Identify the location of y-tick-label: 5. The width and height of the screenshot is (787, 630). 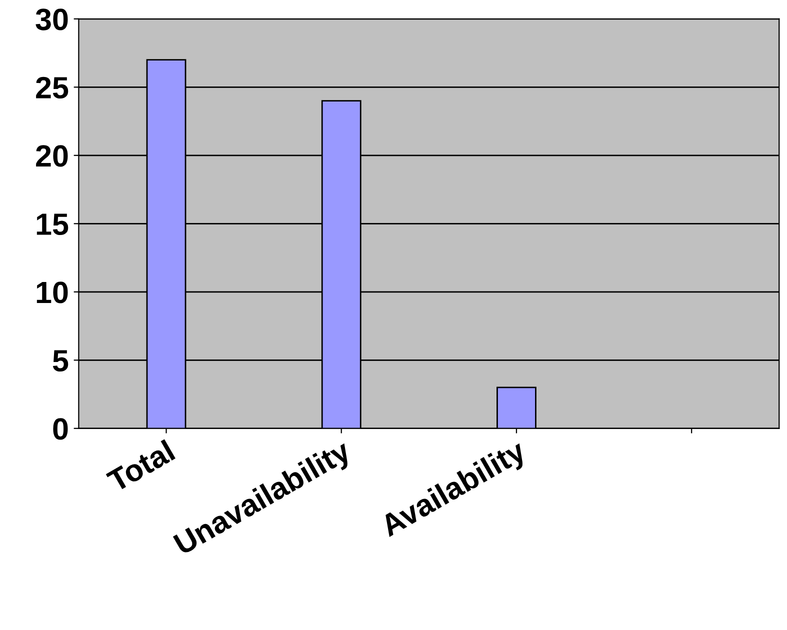
(60, 361).